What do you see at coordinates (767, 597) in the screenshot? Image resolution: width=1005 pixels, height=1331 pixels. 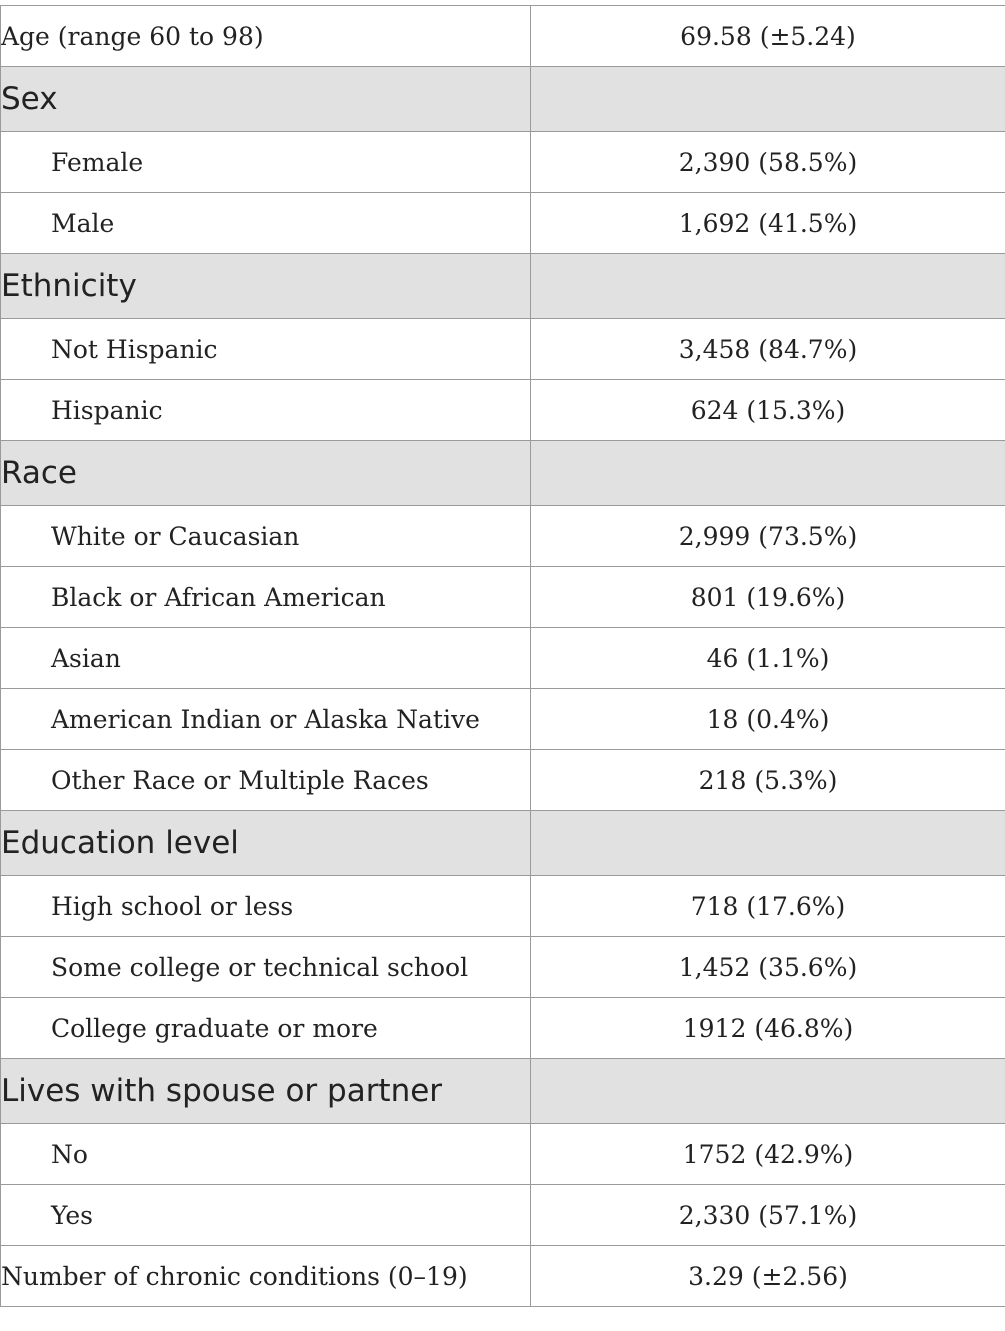 I see `row-value: 801 (19.6%)` at bounding box center [767, 597].